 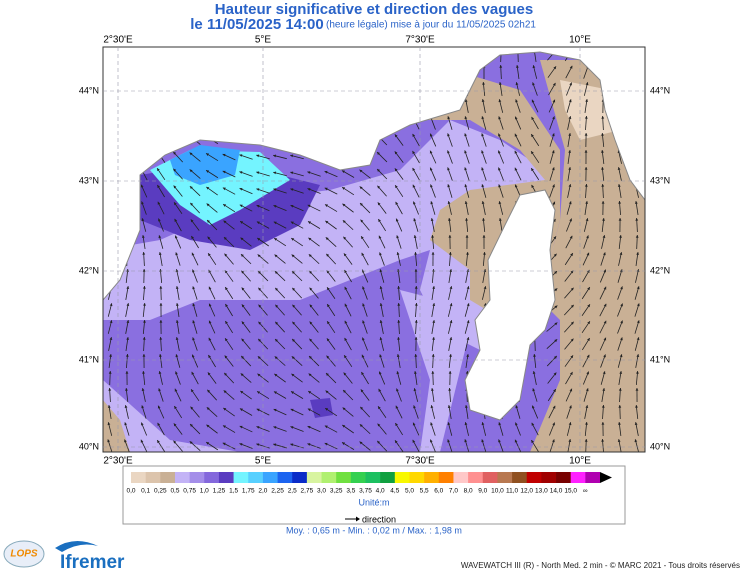 I want to click on colorbar-label: 6,0, so click(x=438, y=491).